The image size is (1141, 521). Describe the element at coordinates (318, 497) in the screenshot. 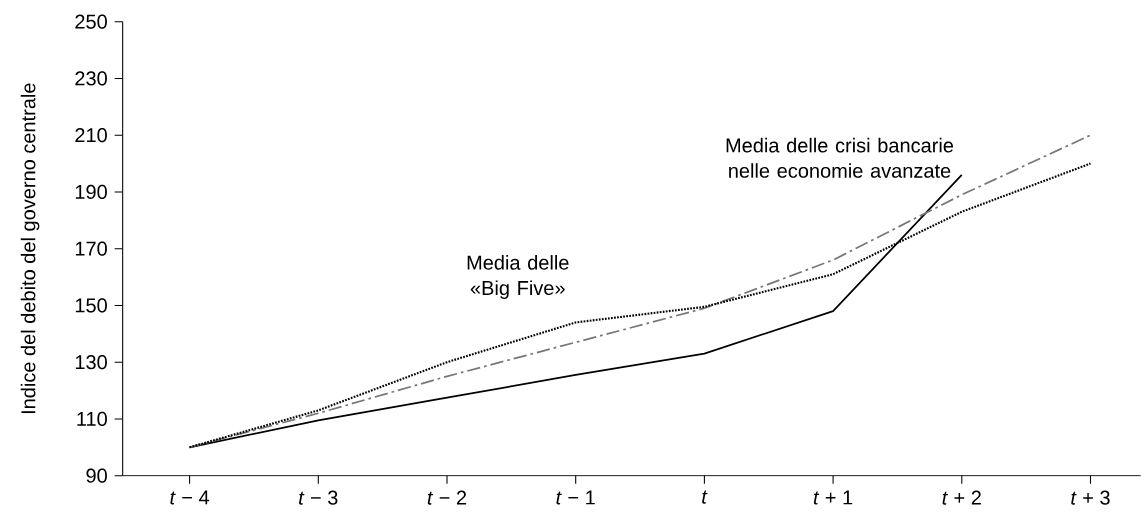

I see `x-tick-label: t − 3` at that location.